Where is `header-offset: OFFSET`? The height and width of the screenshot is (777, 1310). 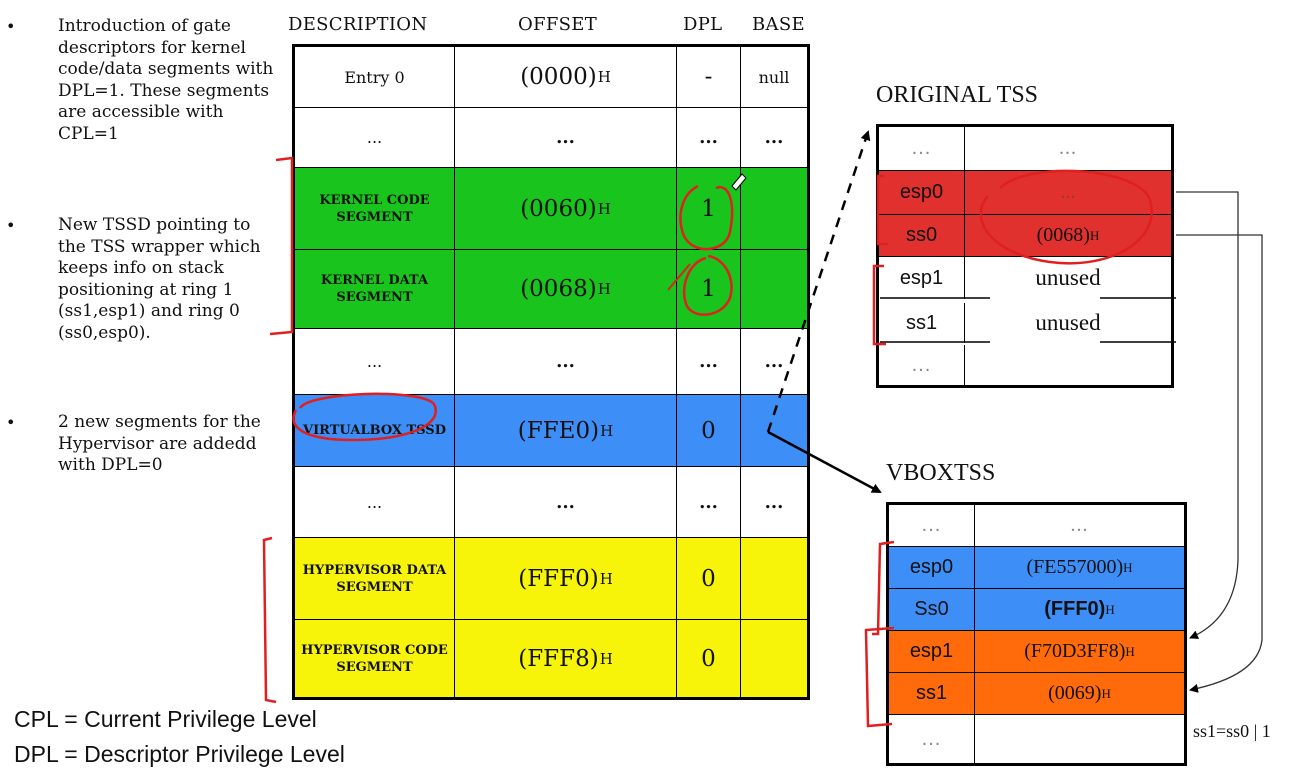
header-offset: OFFSET is located at coordinates (558, 24).